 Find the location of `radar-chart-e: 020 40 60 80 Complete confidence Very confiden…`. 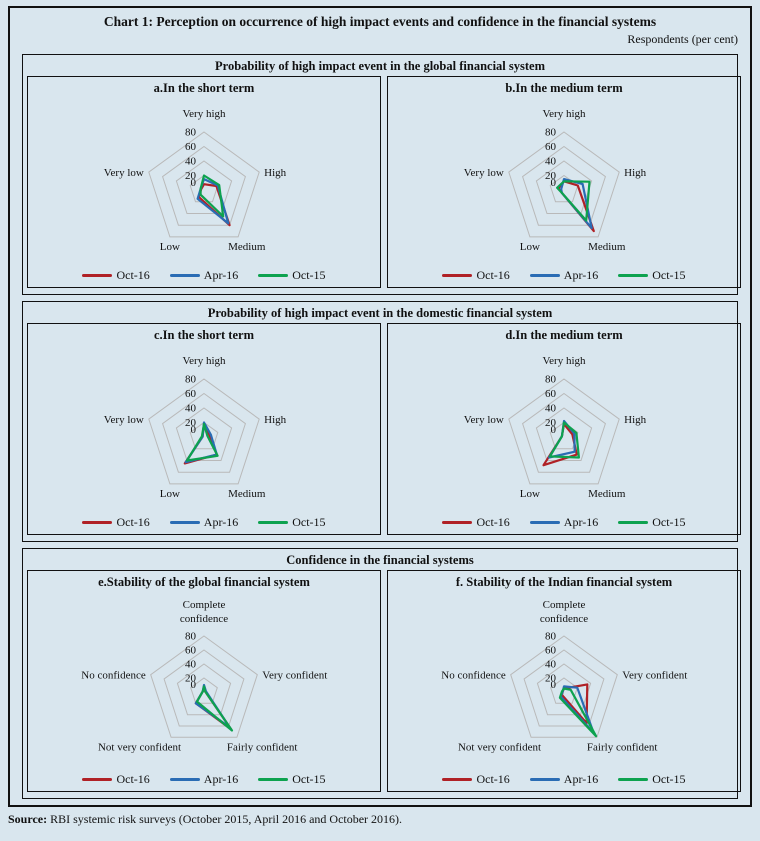

radar-chart-e: 020 40 60 80 Complete confidence Very confiden… is located at coordinates (204, 676).